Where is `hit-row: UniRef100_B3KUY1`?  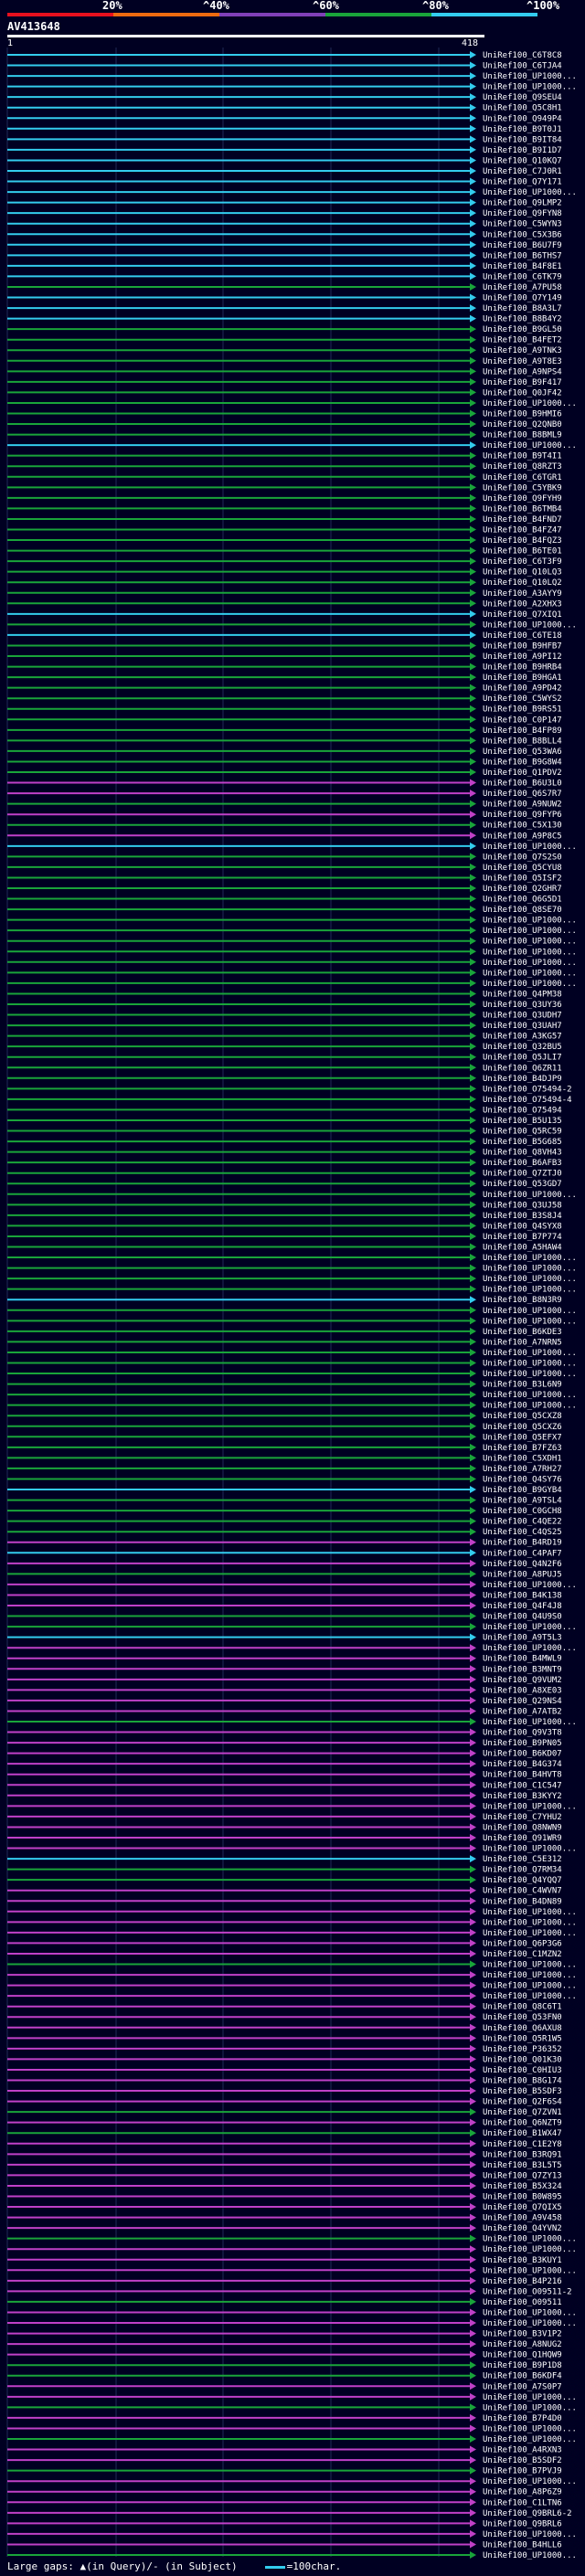 hit-row: UniRef100_B3KUY1 is located at coordinates (284, 2260).